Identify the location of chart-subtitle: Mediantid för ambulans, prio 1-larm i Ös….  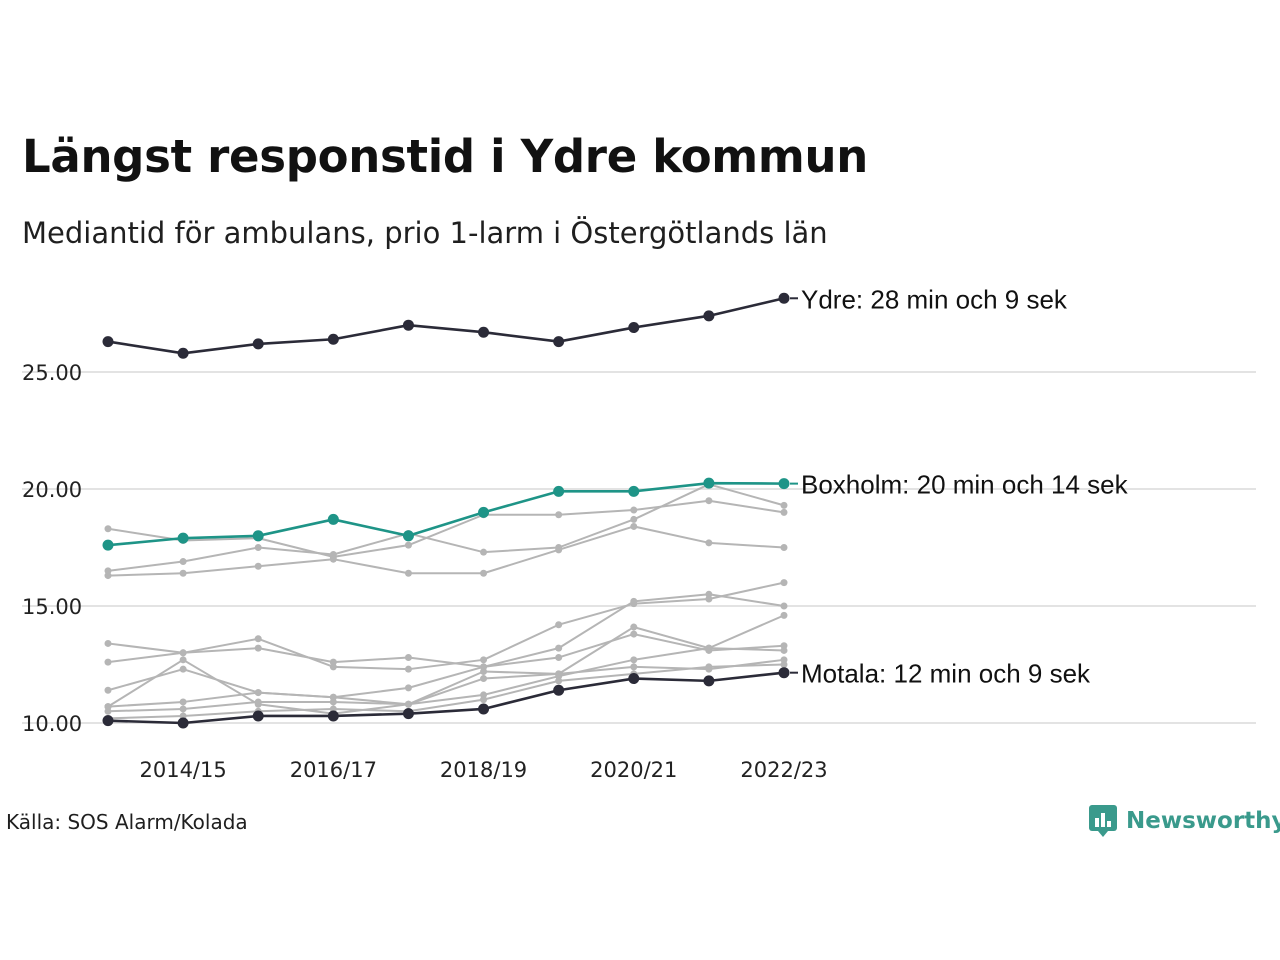
(425, 233).